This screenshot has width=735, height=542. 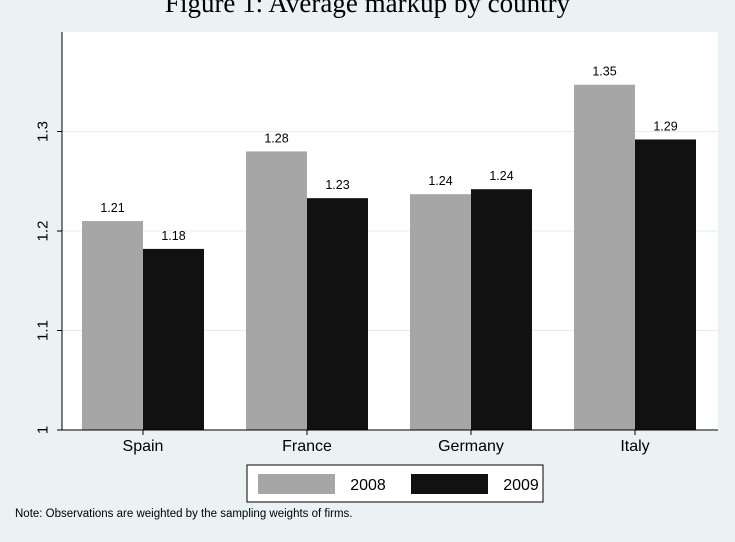 What do you see at coordinates (368, 485) in the screenshot?
I see `legend-label-2008: 2008` at bounding box center [368, 485].